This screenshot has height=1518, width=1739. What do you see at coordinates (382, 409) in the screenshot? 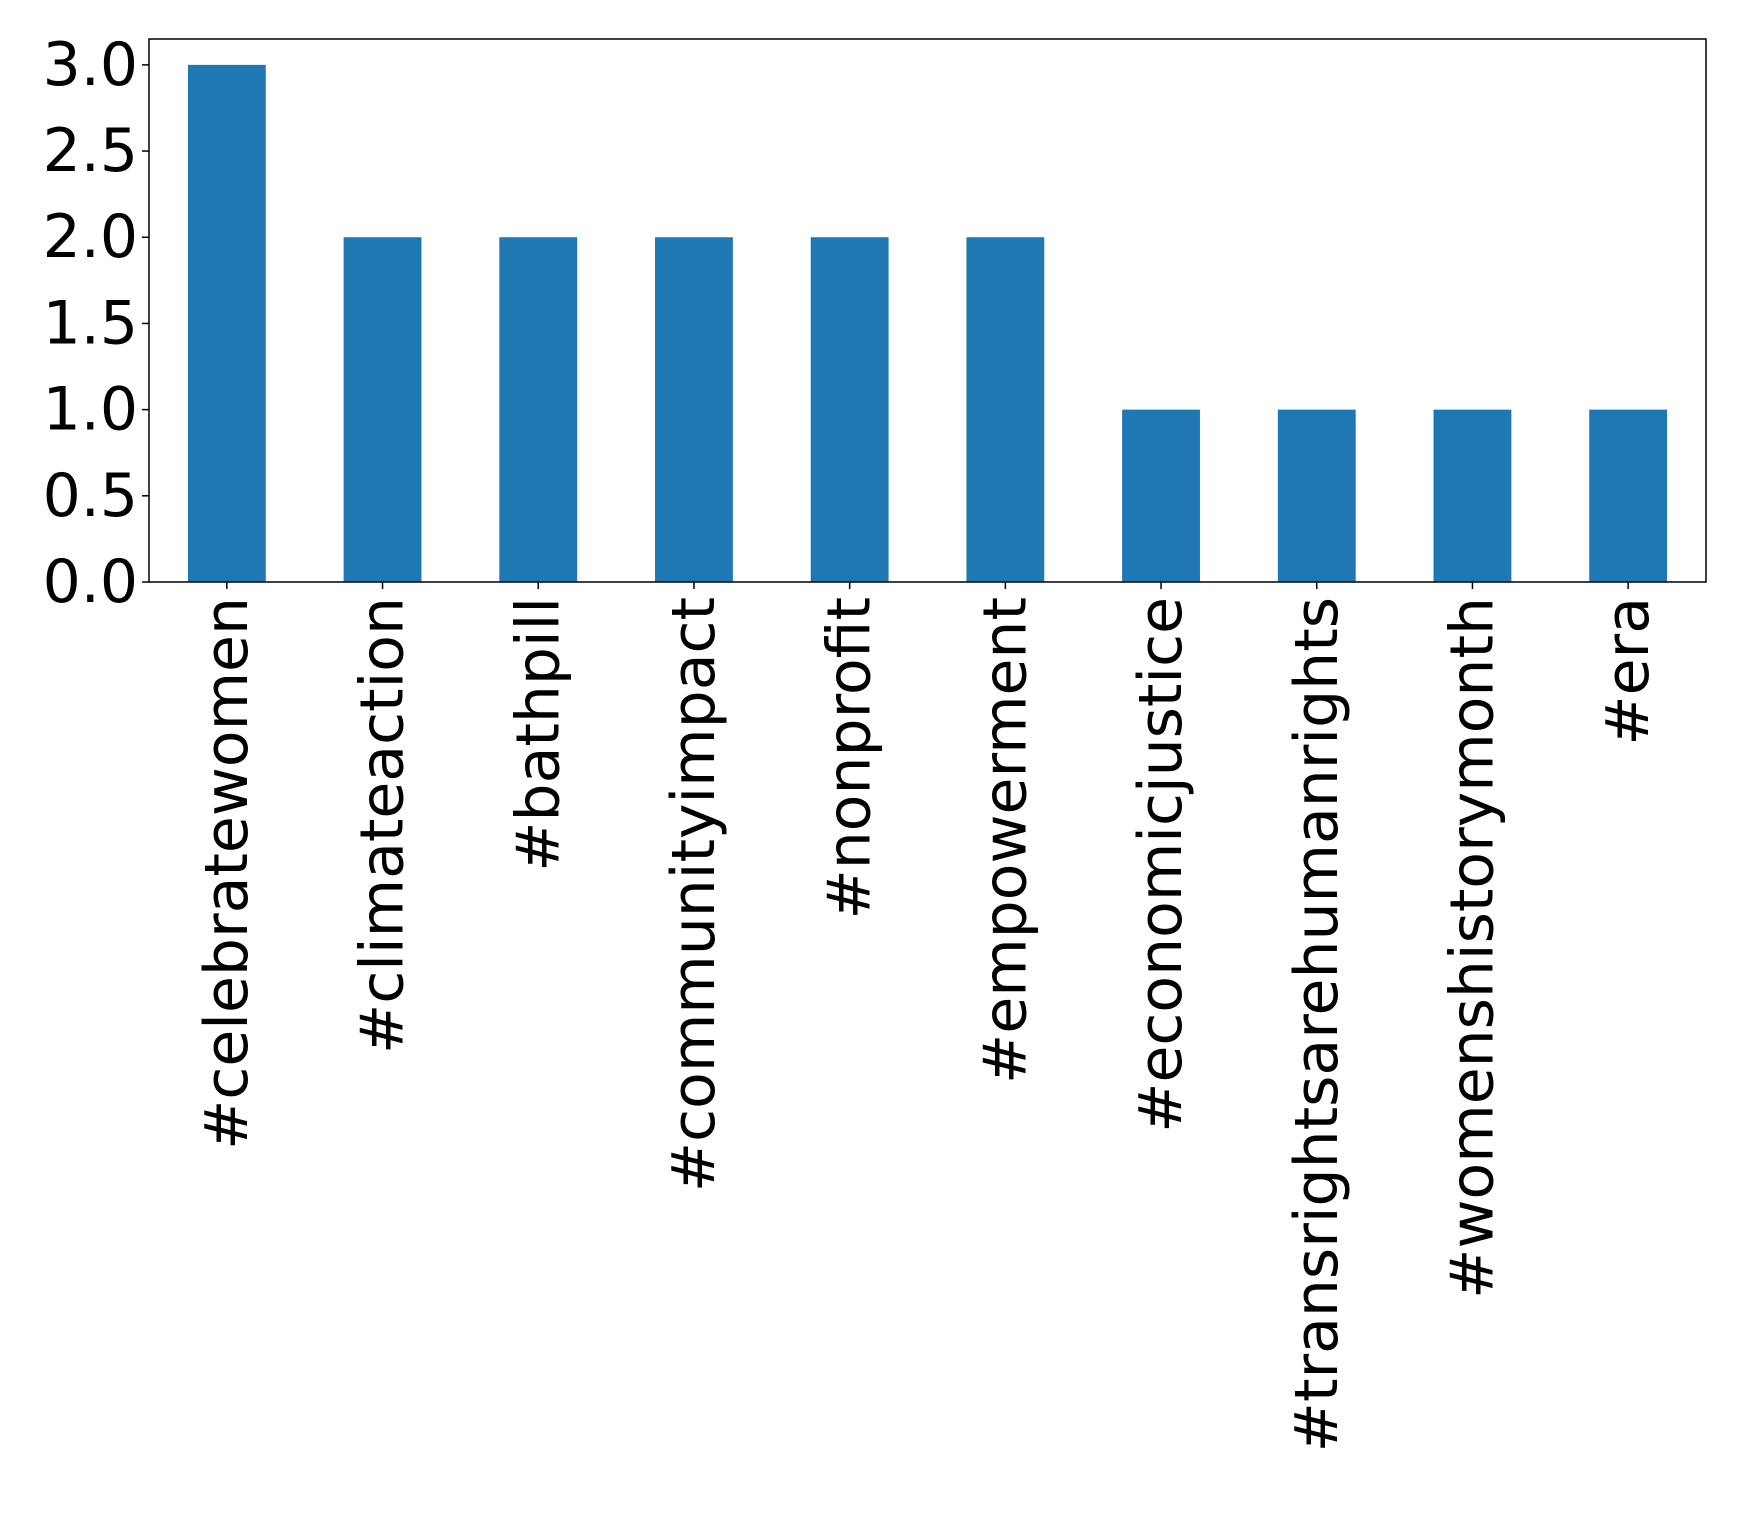
I see `bar-climateaction` at bounding box center [382, 409].